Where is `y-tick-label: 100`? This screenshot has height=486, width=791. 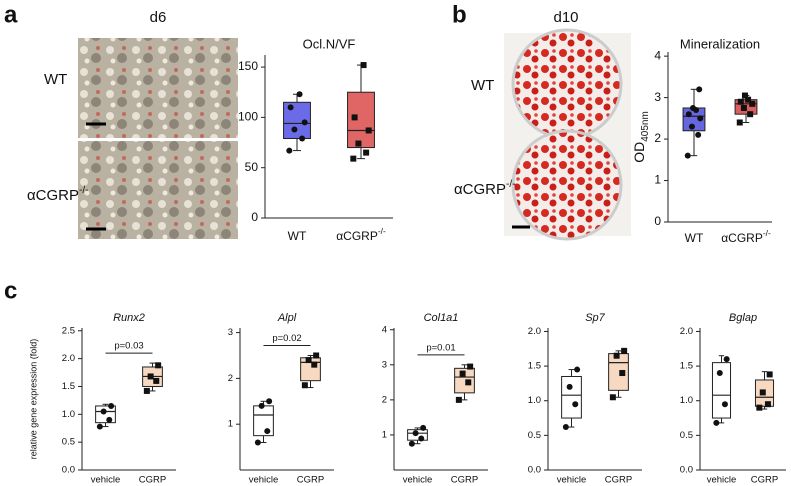 y-tick-label: 100 is located at coordinates (248, 117).